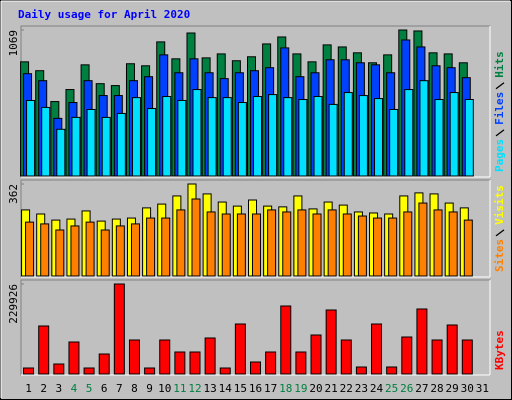 The width and height of the screenshot is (512, 400). I want to click on legend-entry: Pages, so click(499, 155).